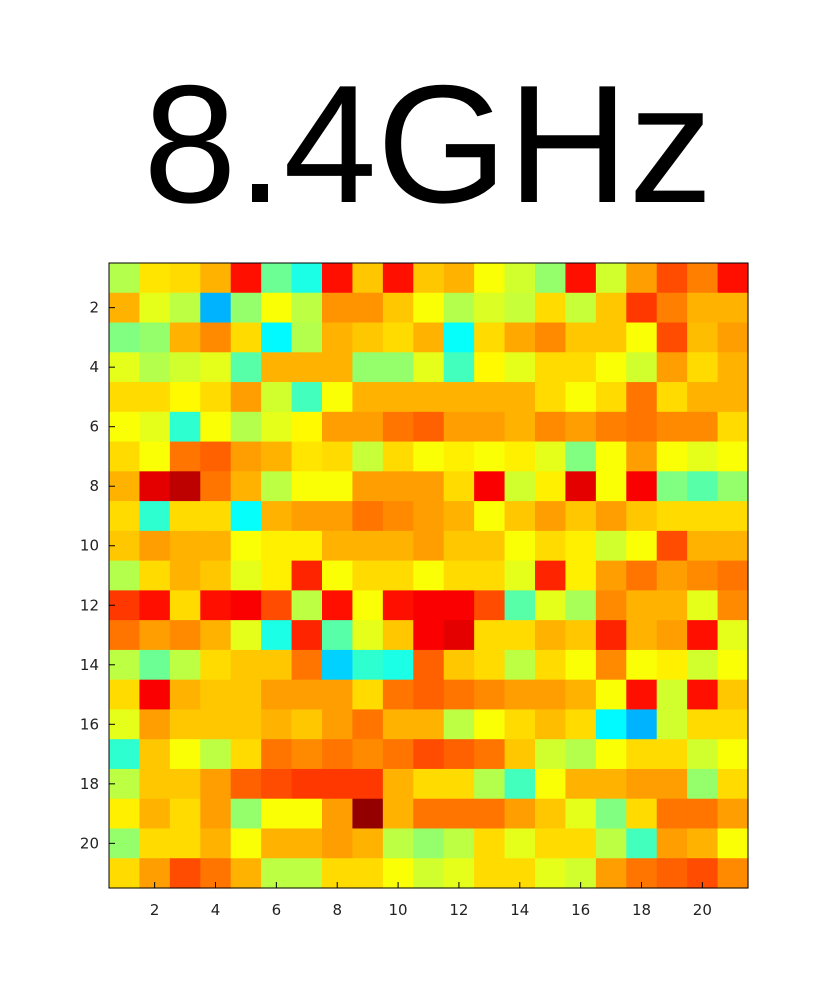 Image resolution: width=828 pixels, height=1000 pixels. I want to click on chart-title: 8.4GHz, so click(428, 144).